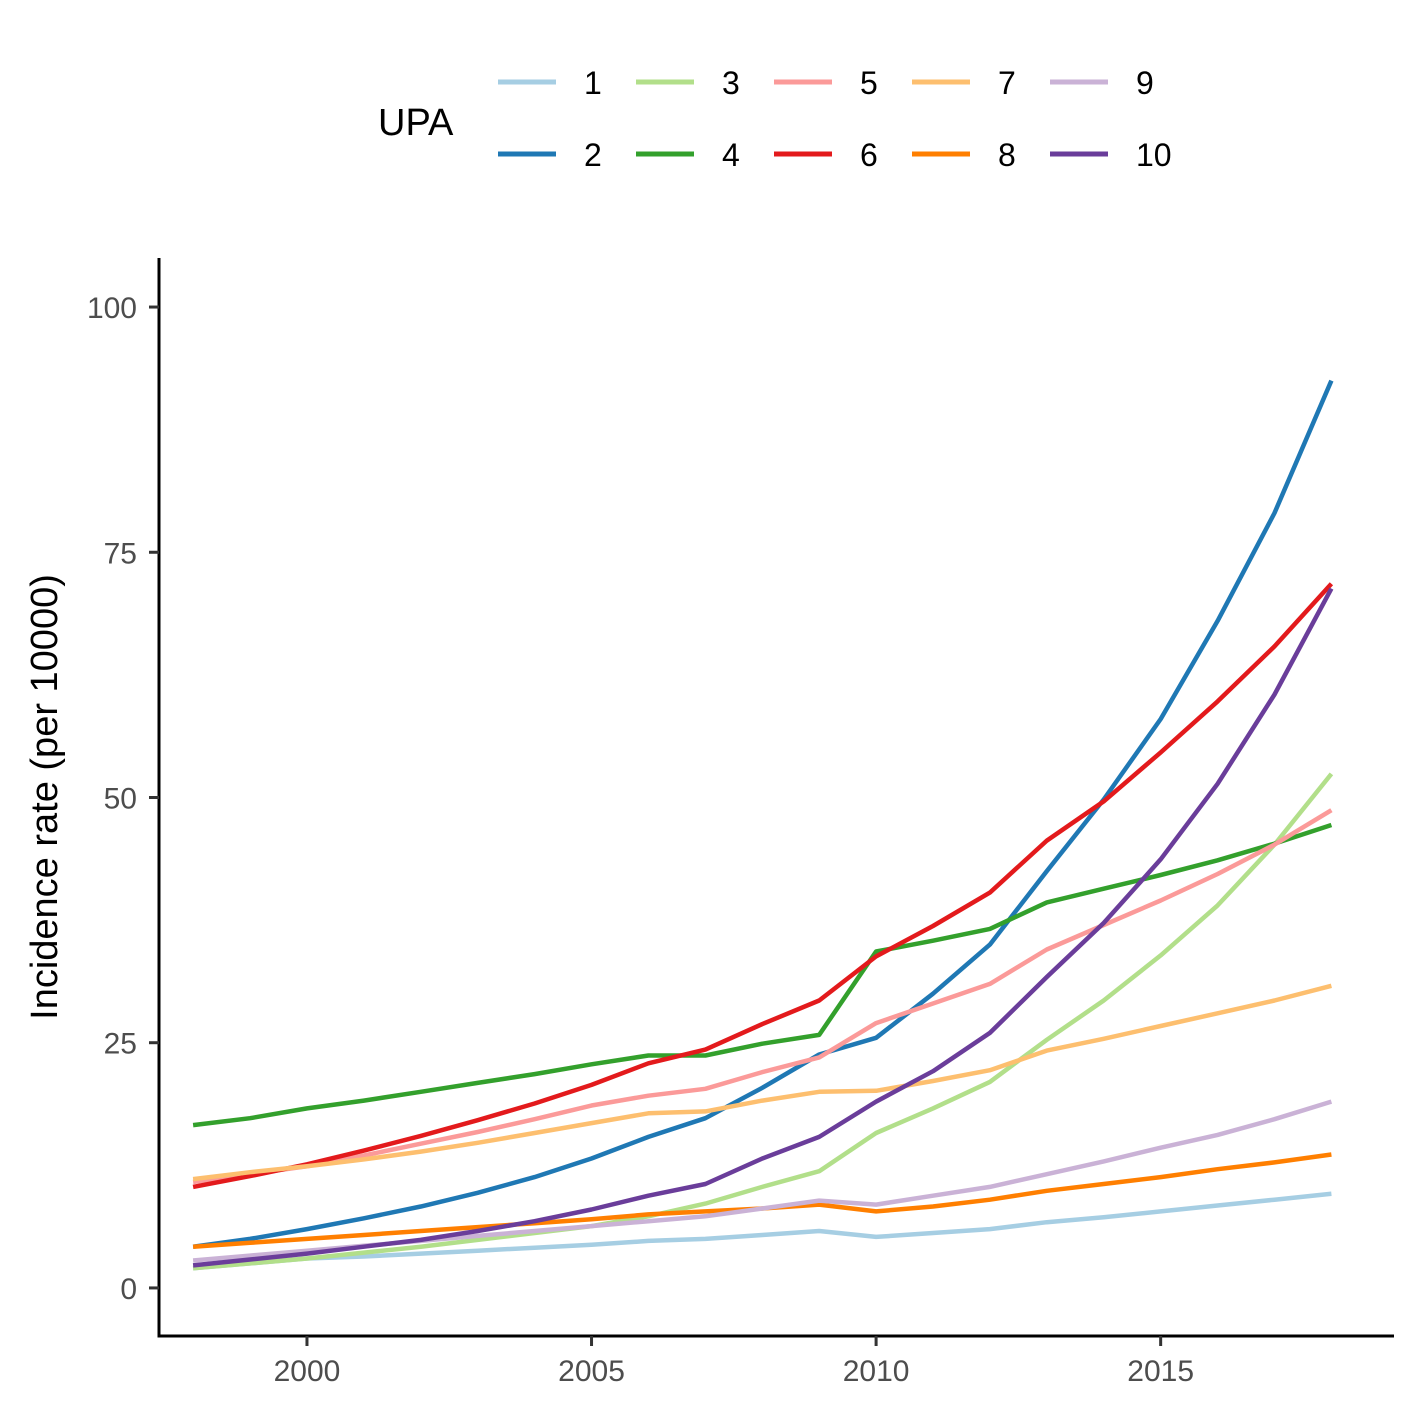 The image size is (1417, 1417). I want to click on legend-item-4: 4, so click(688, 155).